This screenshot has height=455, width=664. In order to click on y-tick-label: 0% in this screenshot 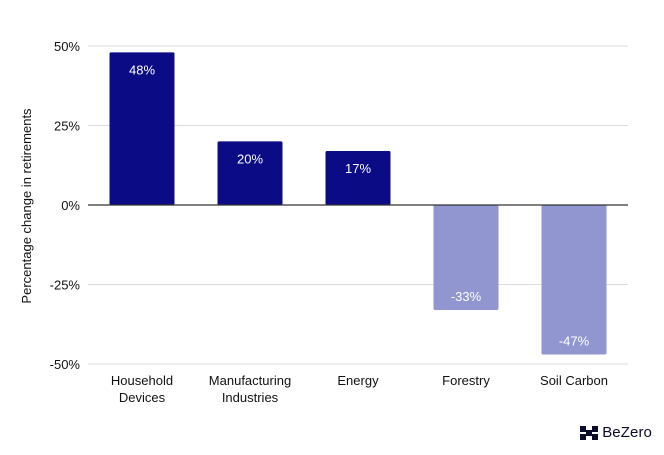, I will do `click(70, 205)`.